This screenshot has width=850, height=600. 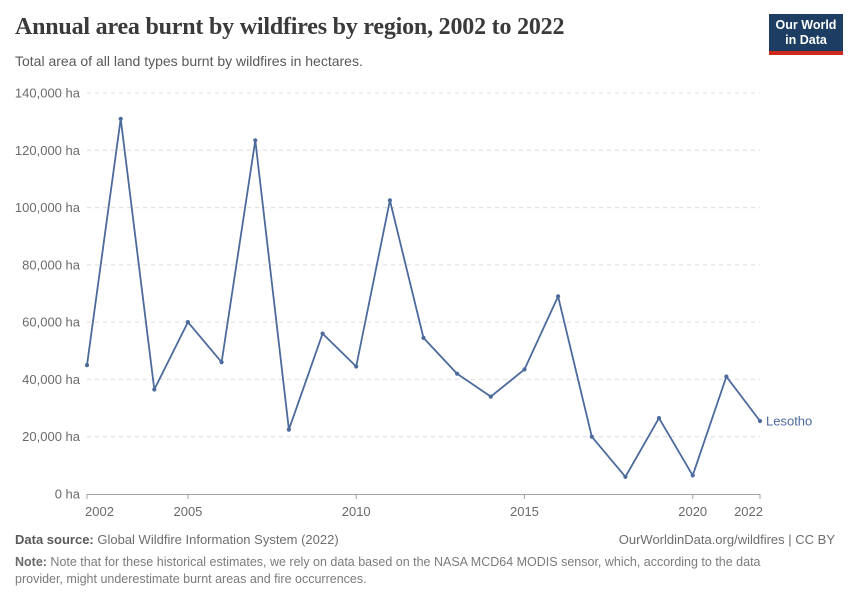 I want to click on x-axis-label: 2020, so click(x=692, y=511).